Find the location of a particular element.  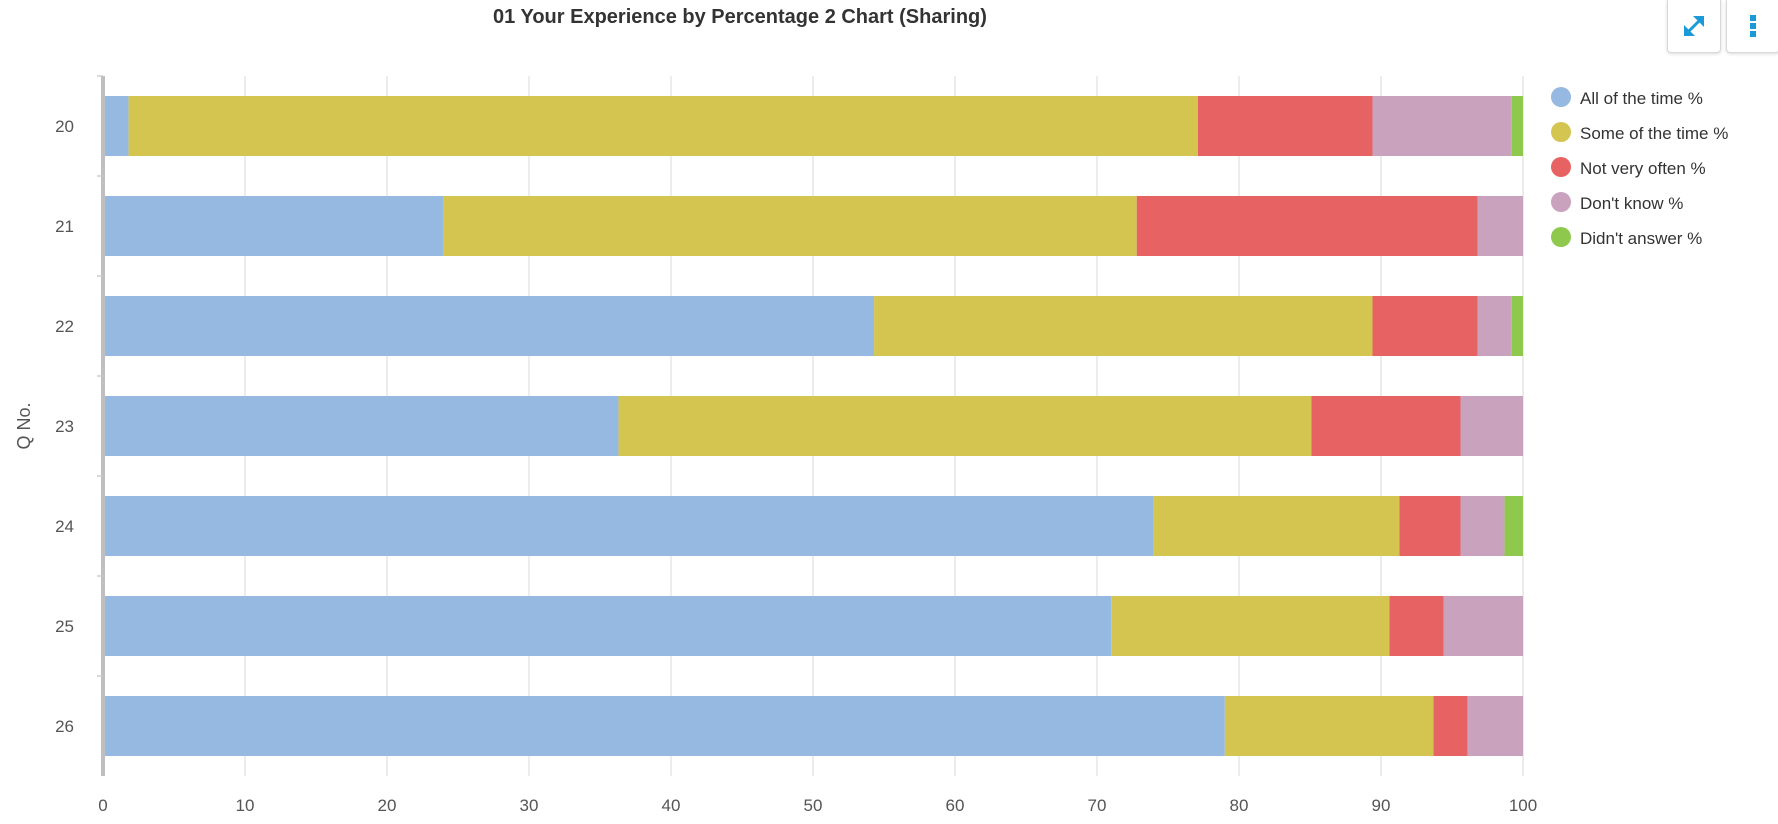

y-axis-title: Q No. is located at coordinates (24, 425).